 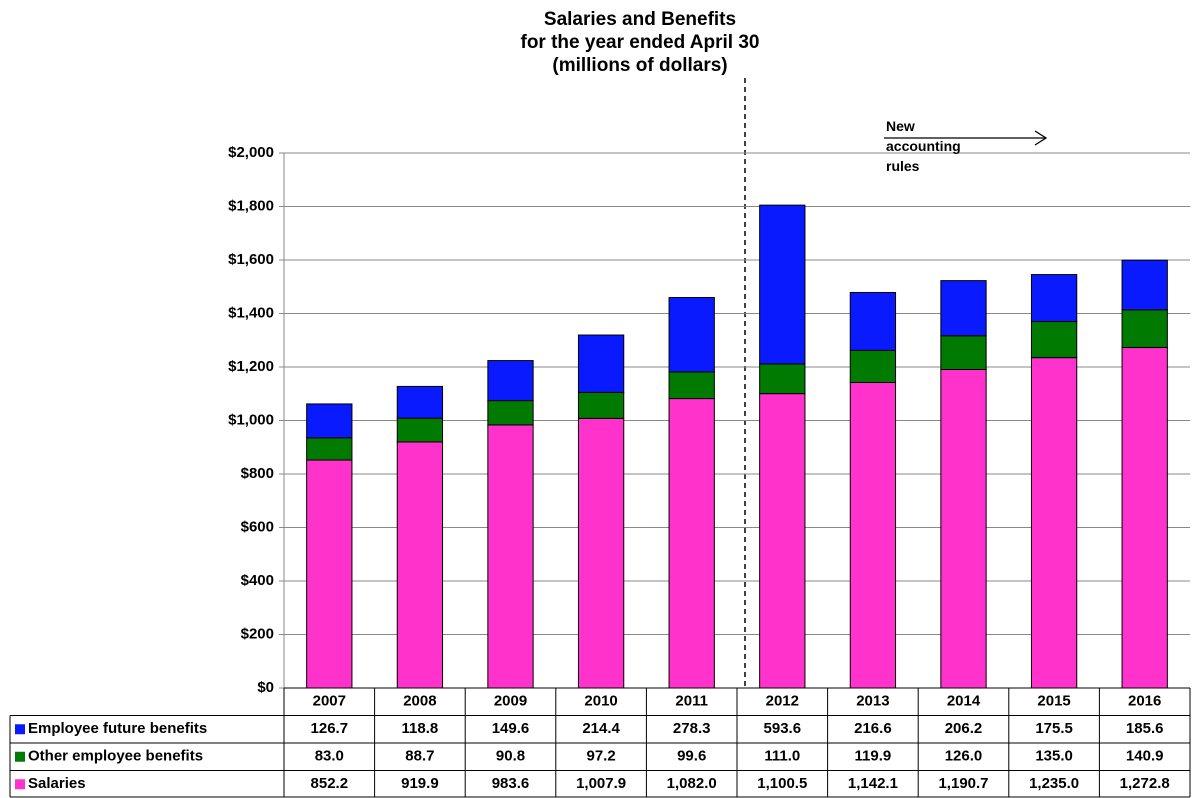 I want to click on table-value: 83.0, so click(x=329, y=756).